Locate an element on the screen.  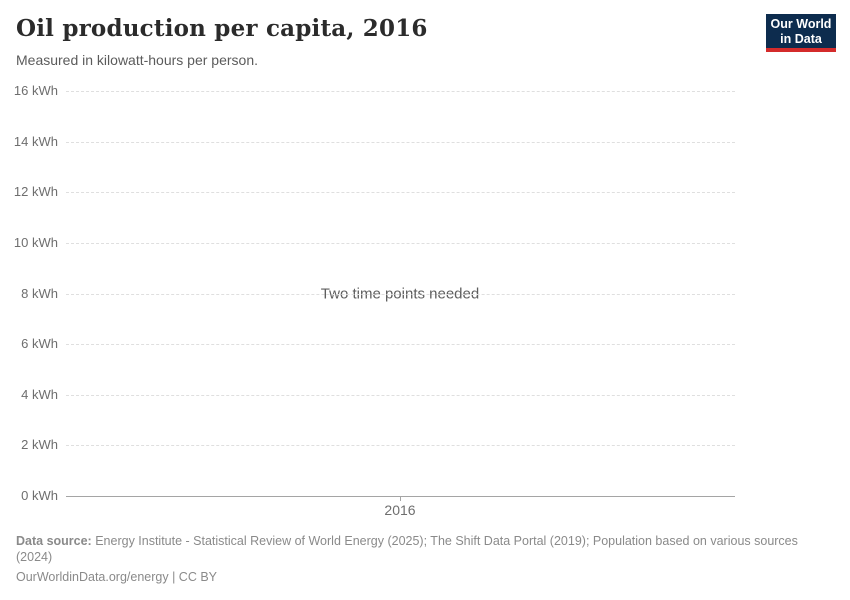
x-axis-line is located at coordinates (400, 496).